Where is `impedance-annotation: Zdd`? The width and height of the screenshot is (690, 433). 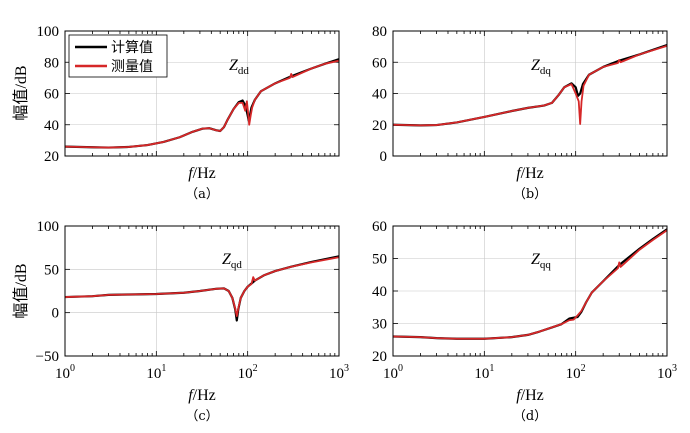
impedance-annotation: Zdd is located at coordinates (239, 67).